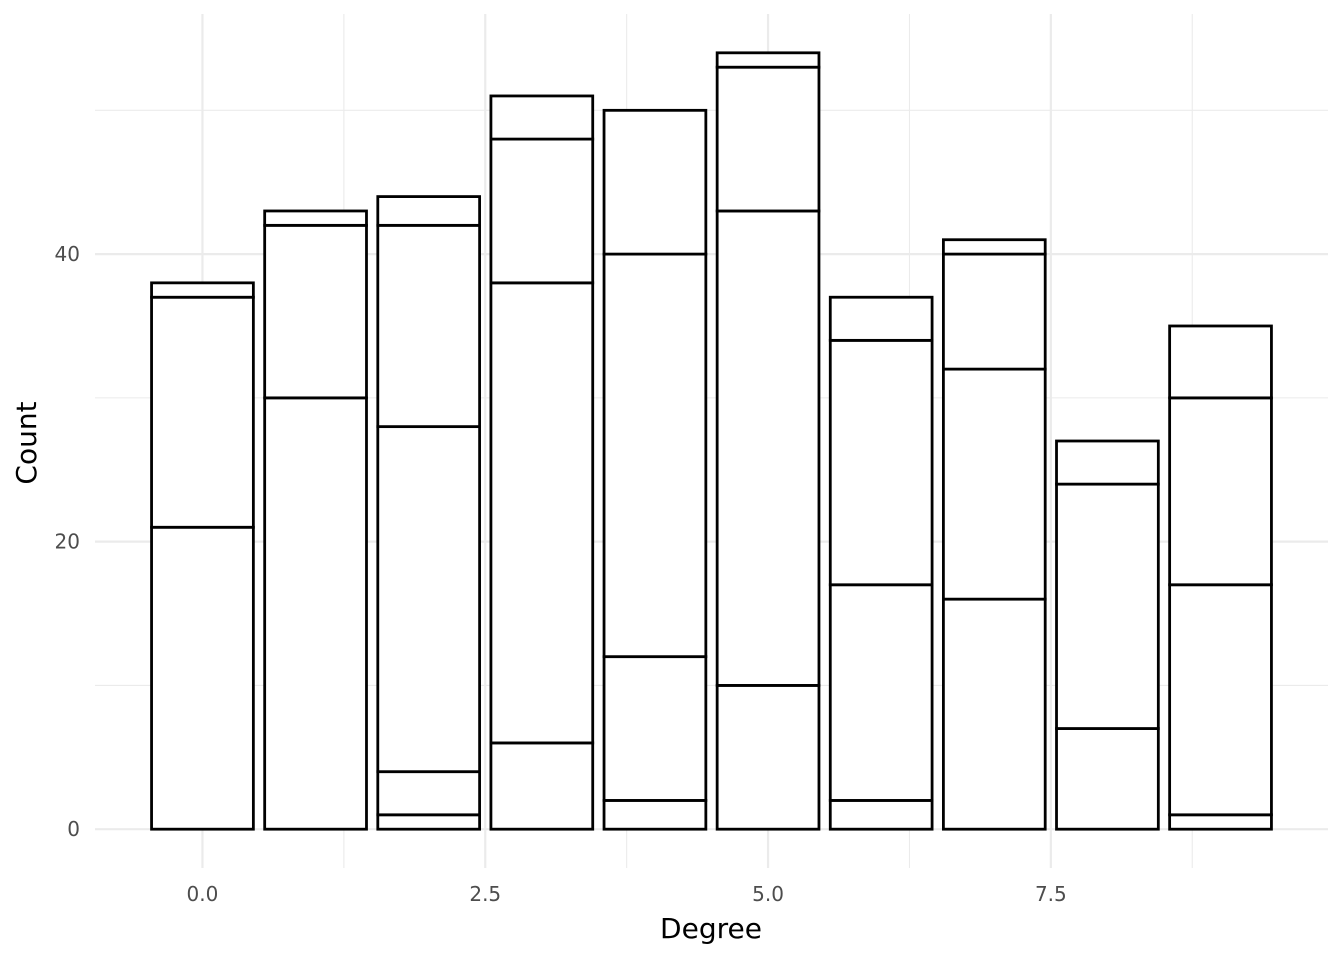  Describe the element at coordinates (627, 894) in the screenshot. I see `x-axis-tick-labels: 0.0 2.5 5.0 7.5` at that location.